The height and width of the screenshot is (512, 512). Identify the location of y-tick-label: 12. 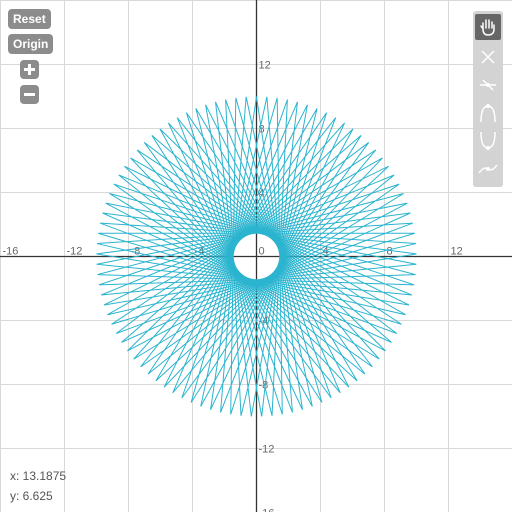
(265, 66).